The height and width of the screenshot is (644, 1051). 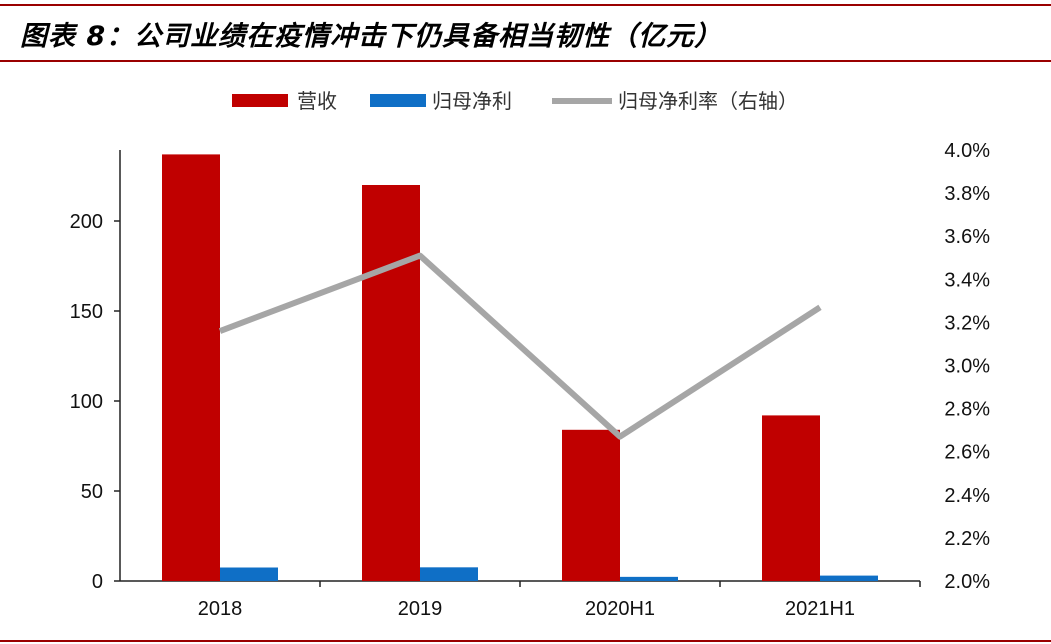 What do you see at coordinates (967, 453) in the screenshot?
I see `right-tick-label: 2.6%` at bounding box center [967, 453].